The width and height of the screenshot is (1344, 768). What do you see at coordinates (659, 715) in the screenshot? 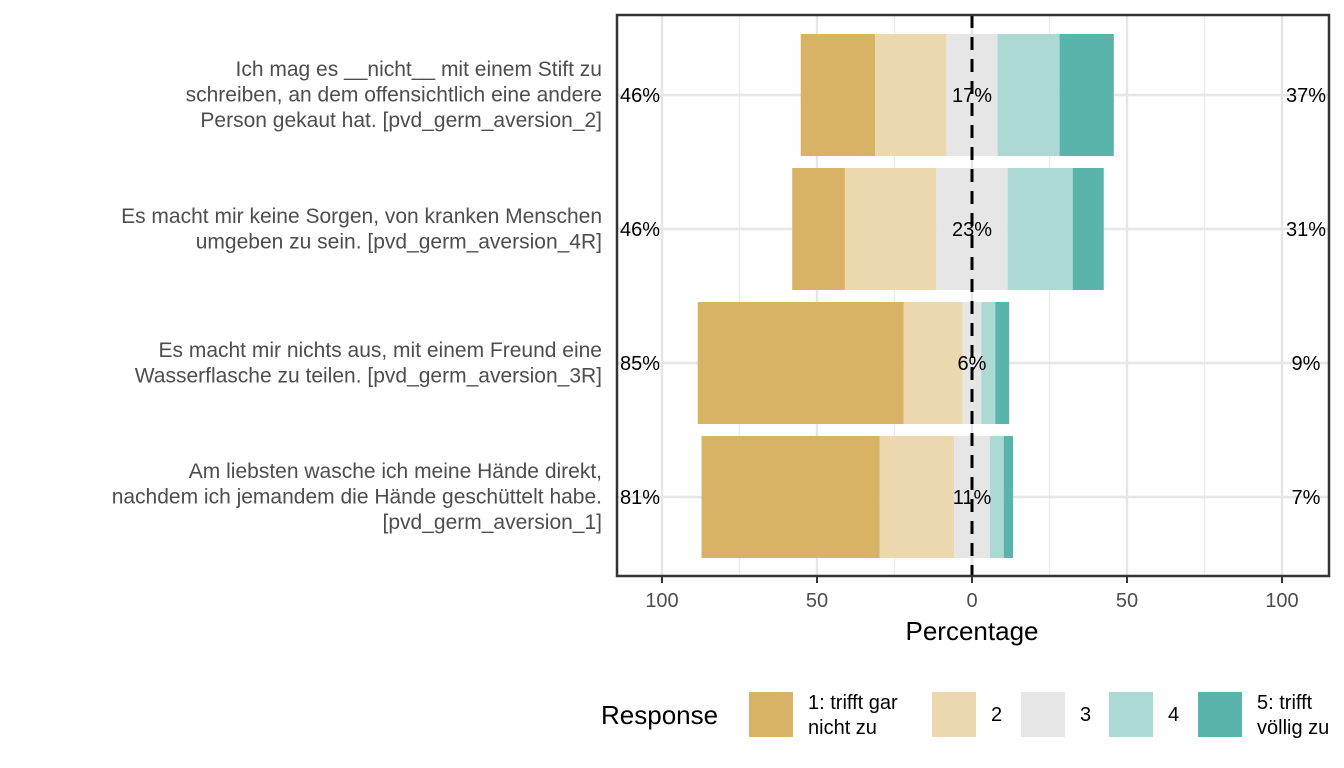
I see `legend-title: Response` at bounding box center [659, 715].